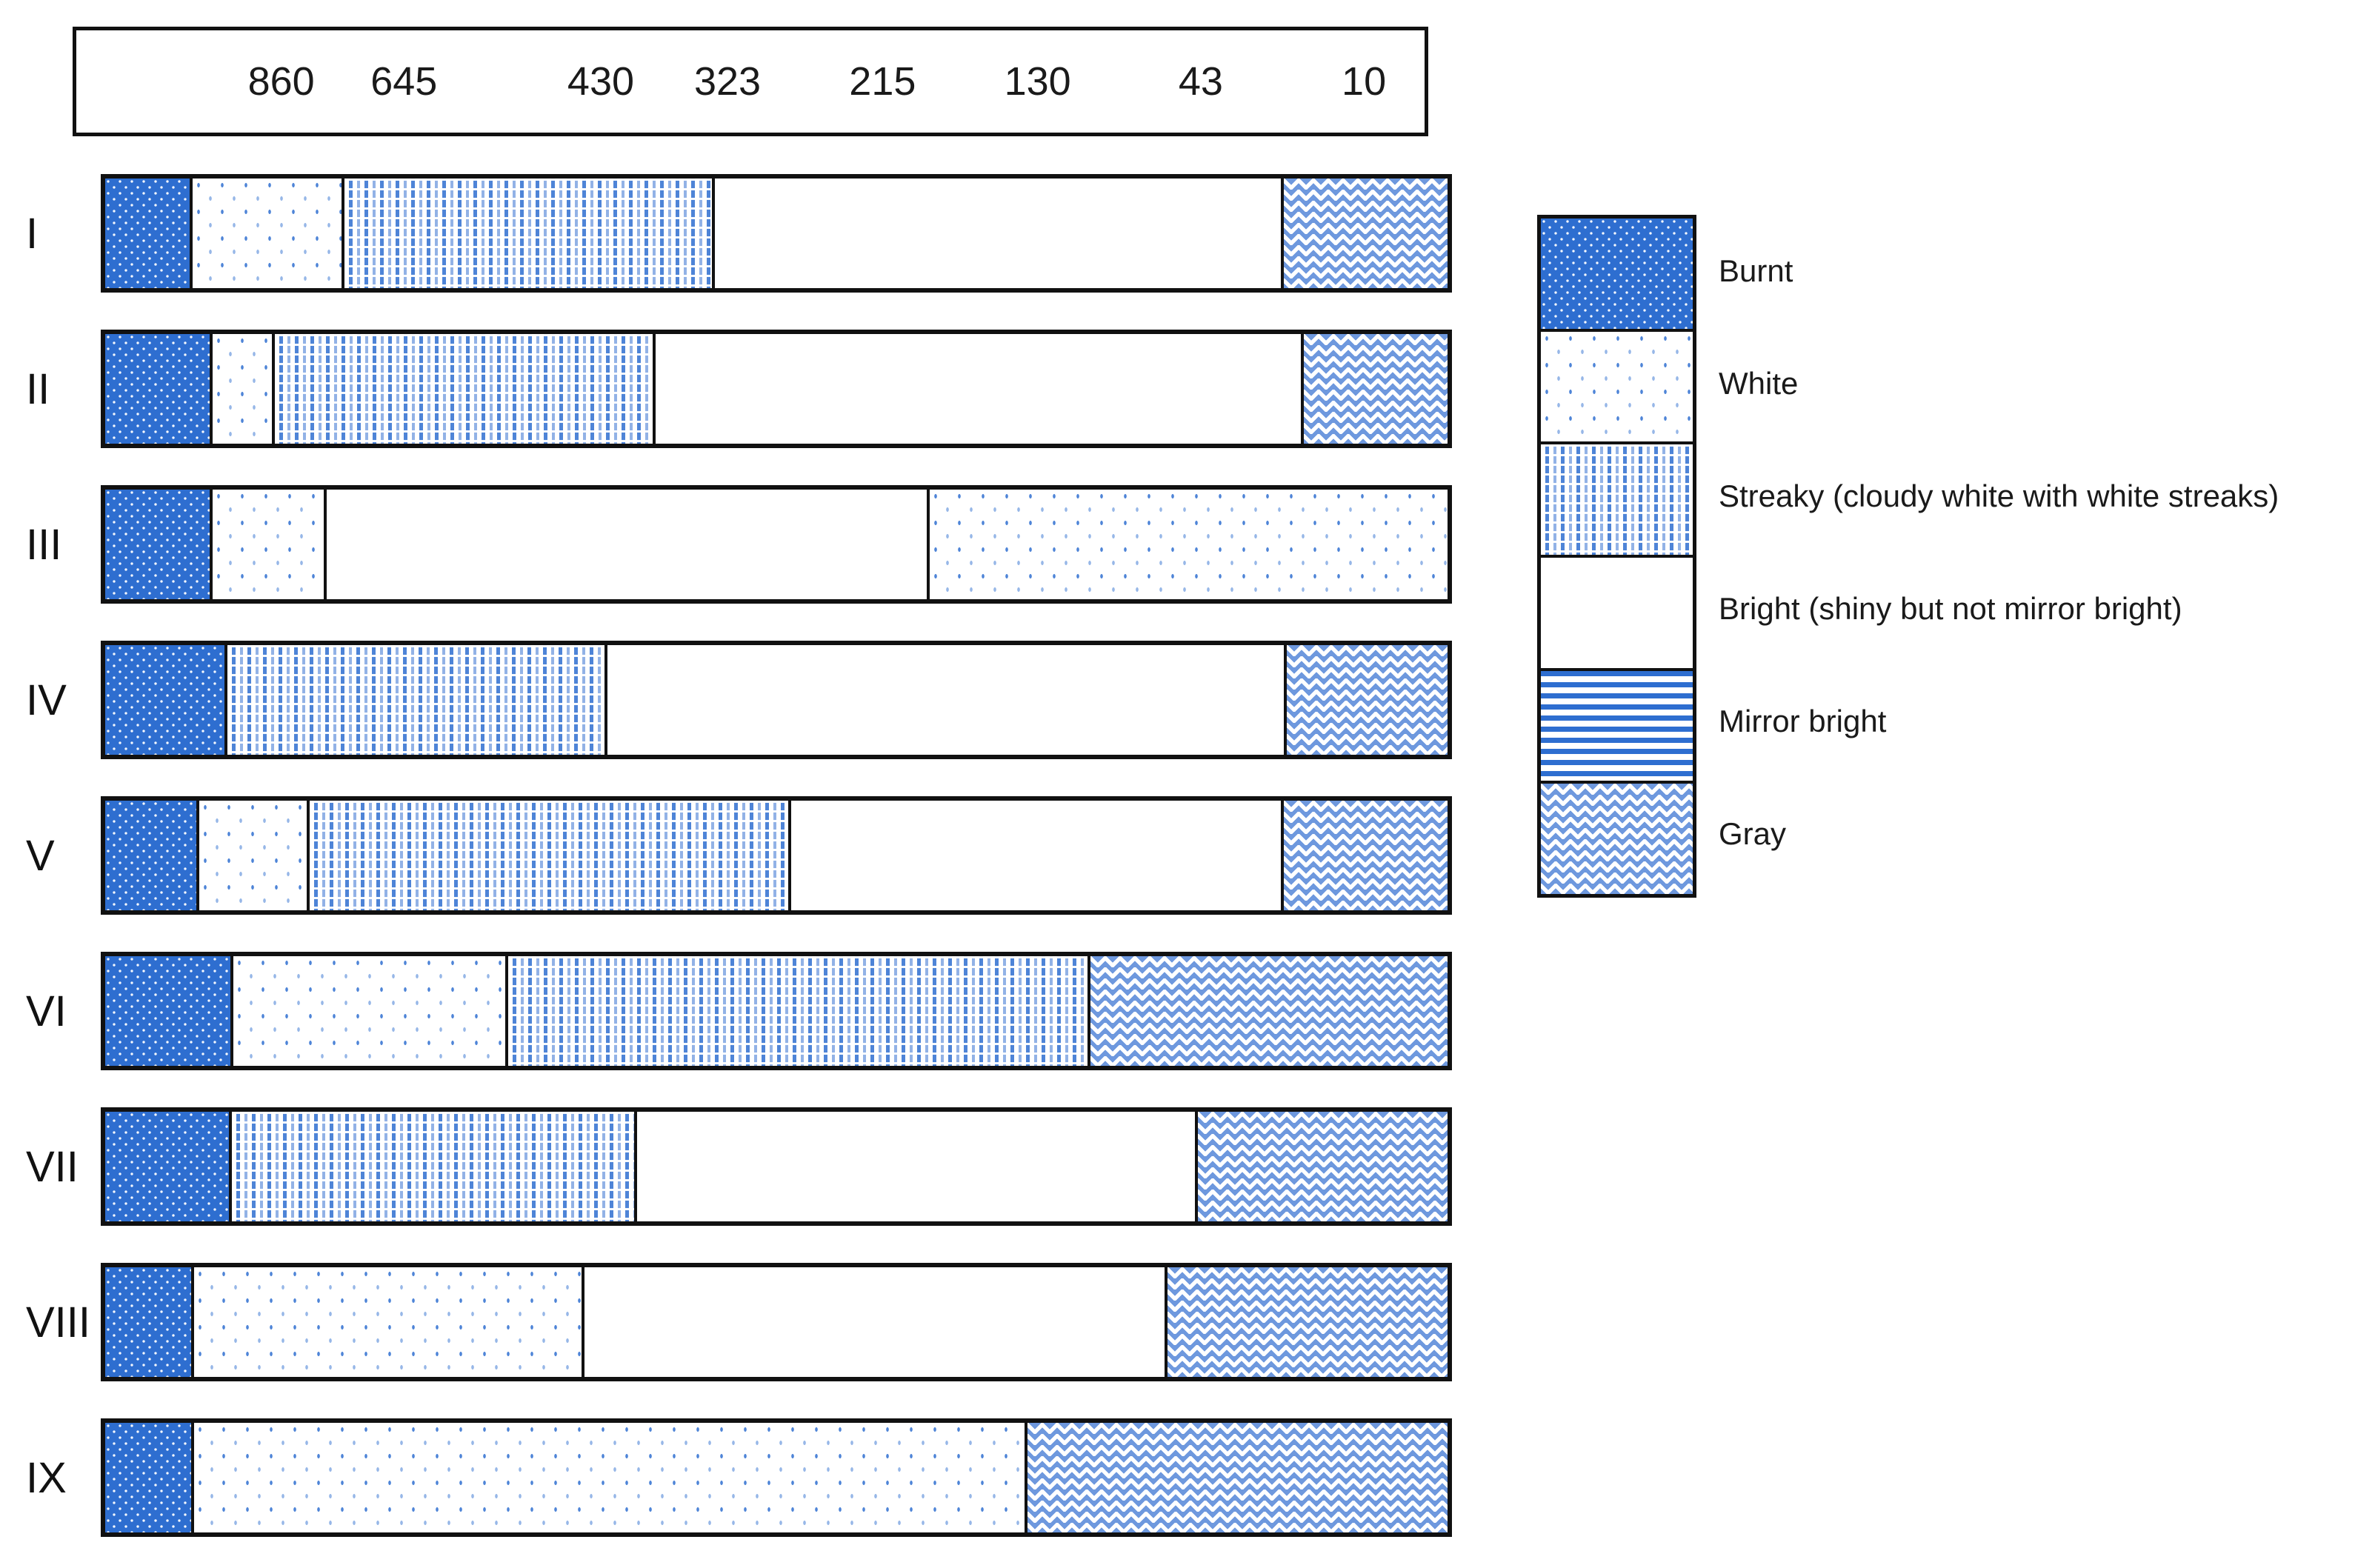  I want to click on bar-IV-segment-bright, so click(944, 700).